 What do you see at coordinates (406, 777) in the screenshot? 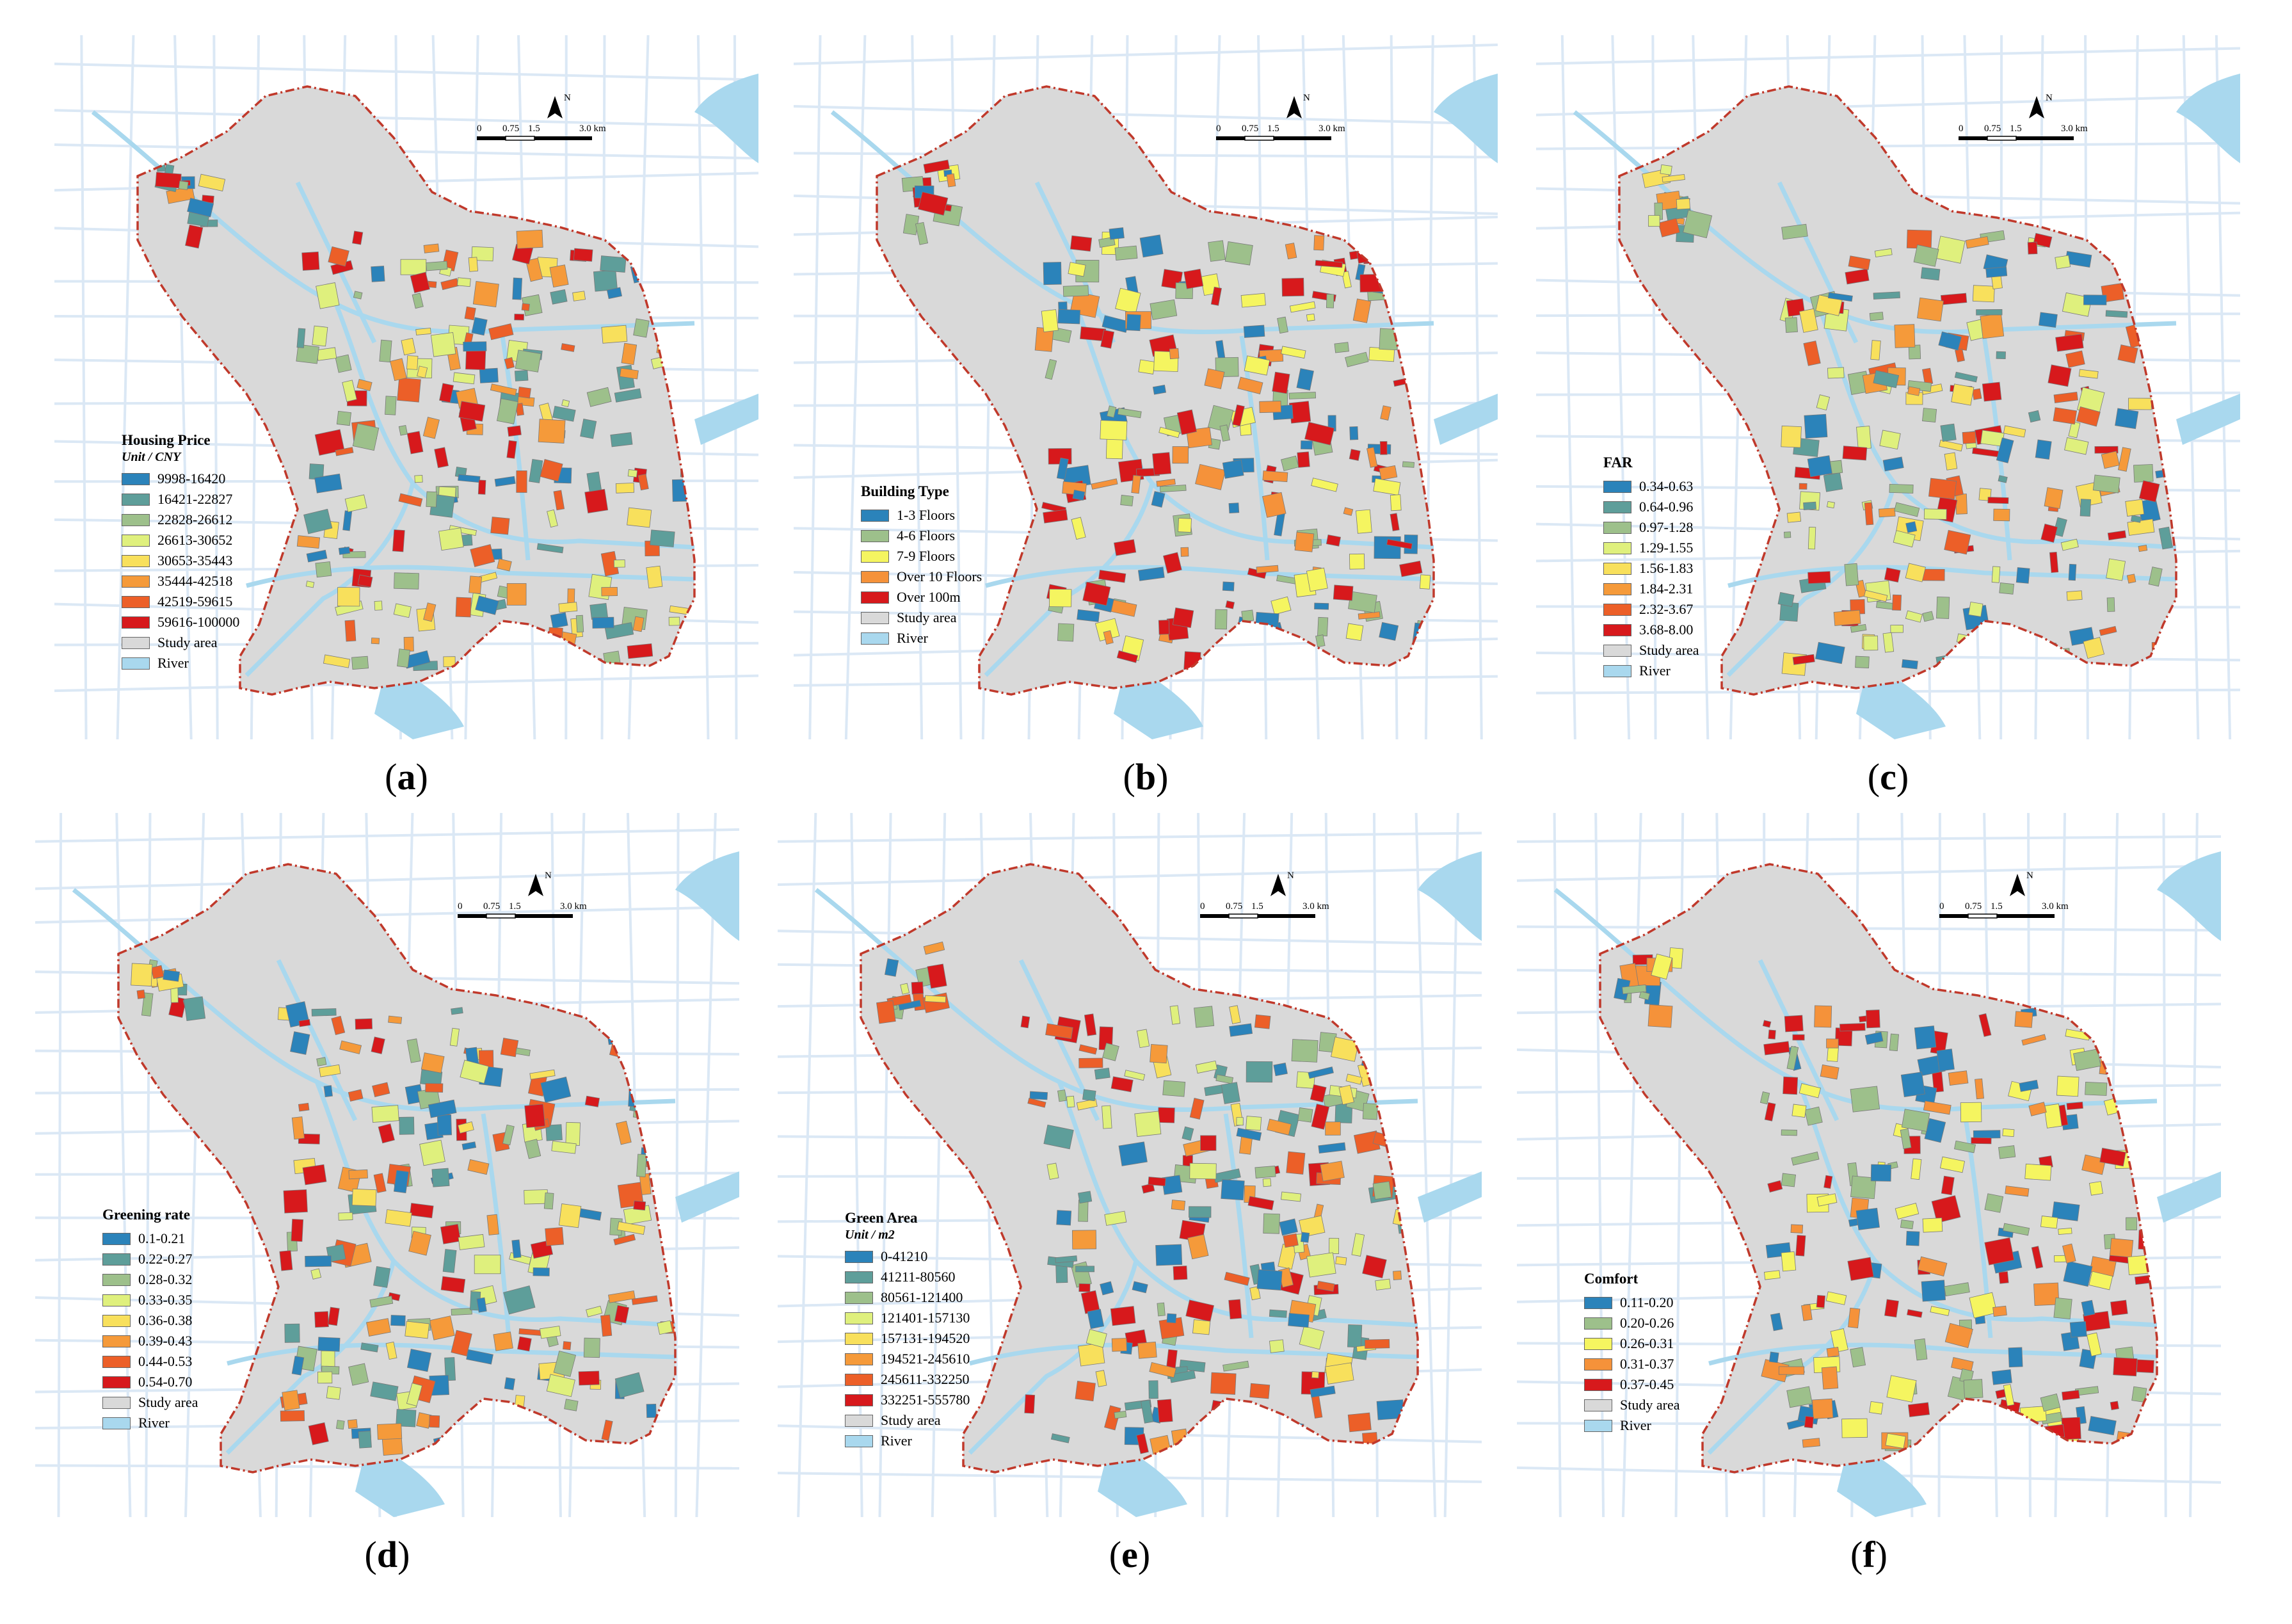
I see `panel-caption-letter: a` at bounding box center [406, 777].